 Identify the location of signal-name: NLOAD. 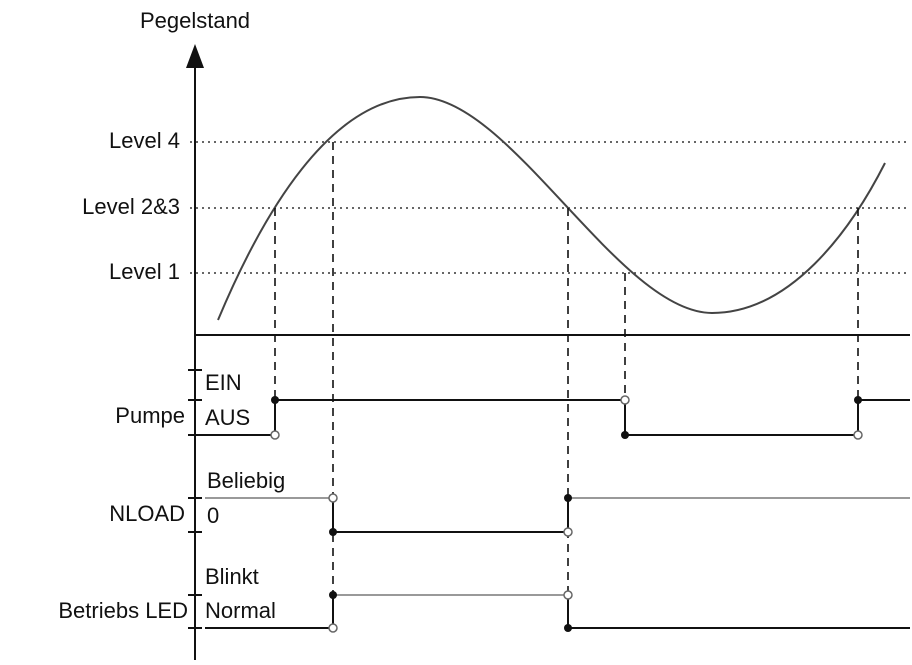
(147, 513).